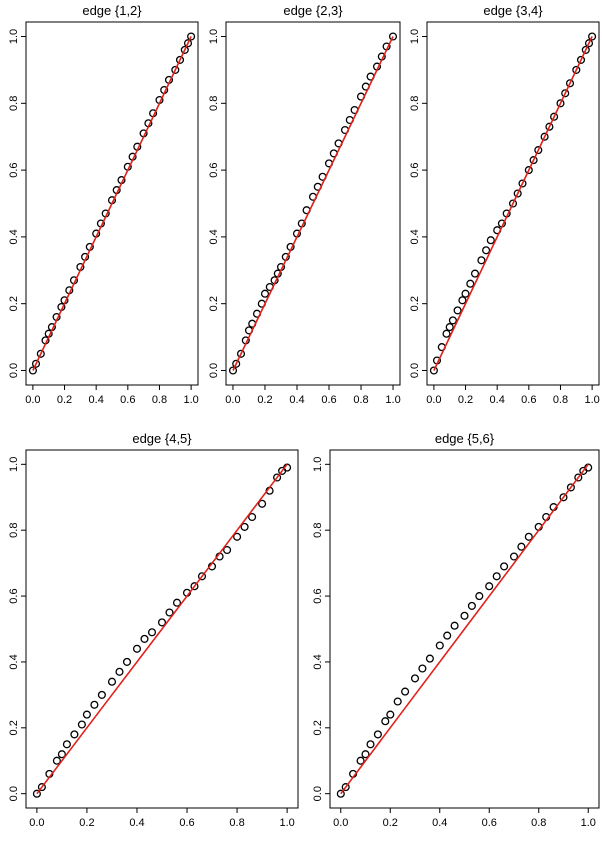  I want to click on scatter-points, so click(513, 203).